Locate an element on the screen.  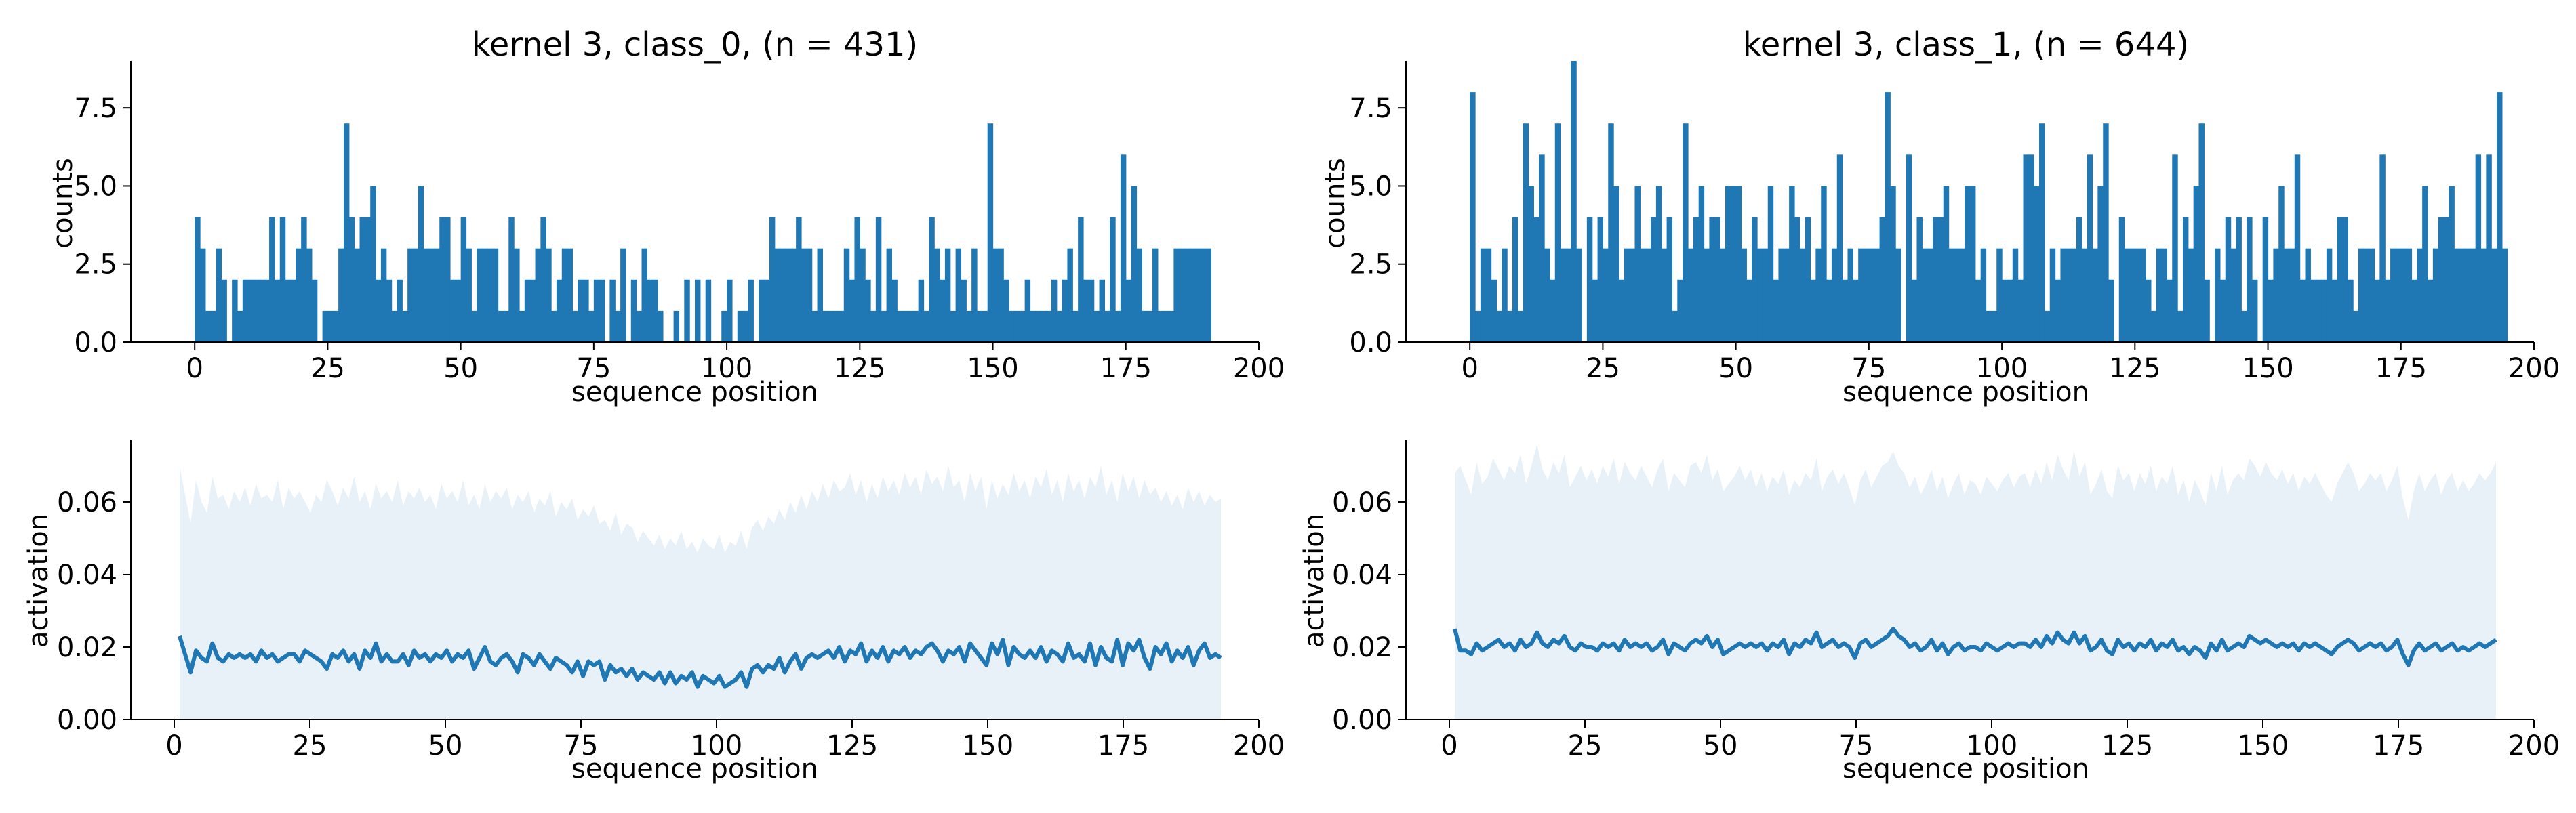
activation-band is located at coordinates (1975, 582).